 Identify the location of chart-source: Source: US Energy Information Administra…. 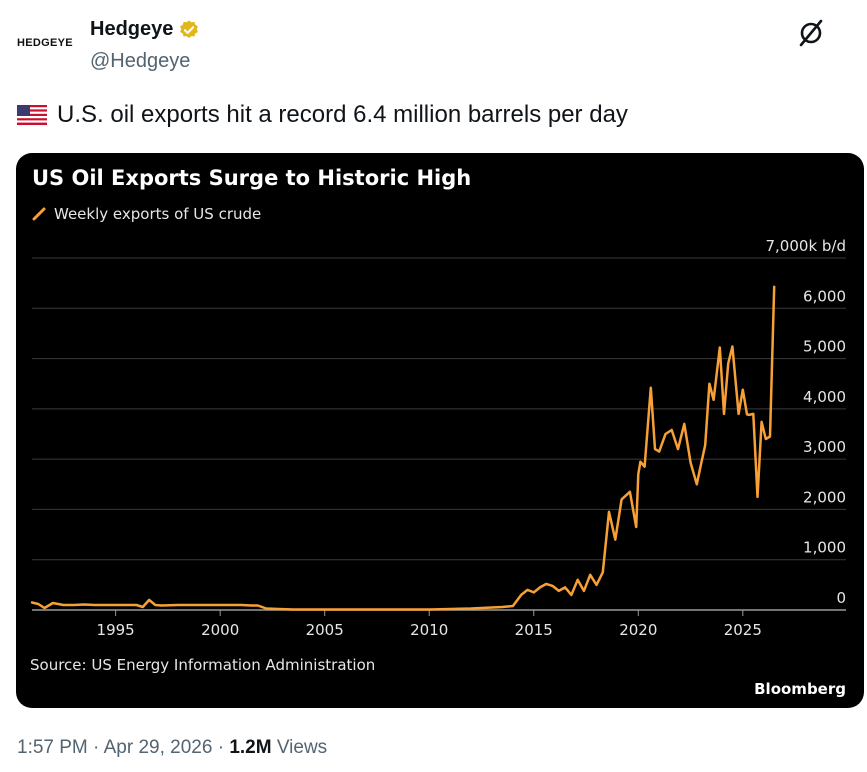
(202, 665).